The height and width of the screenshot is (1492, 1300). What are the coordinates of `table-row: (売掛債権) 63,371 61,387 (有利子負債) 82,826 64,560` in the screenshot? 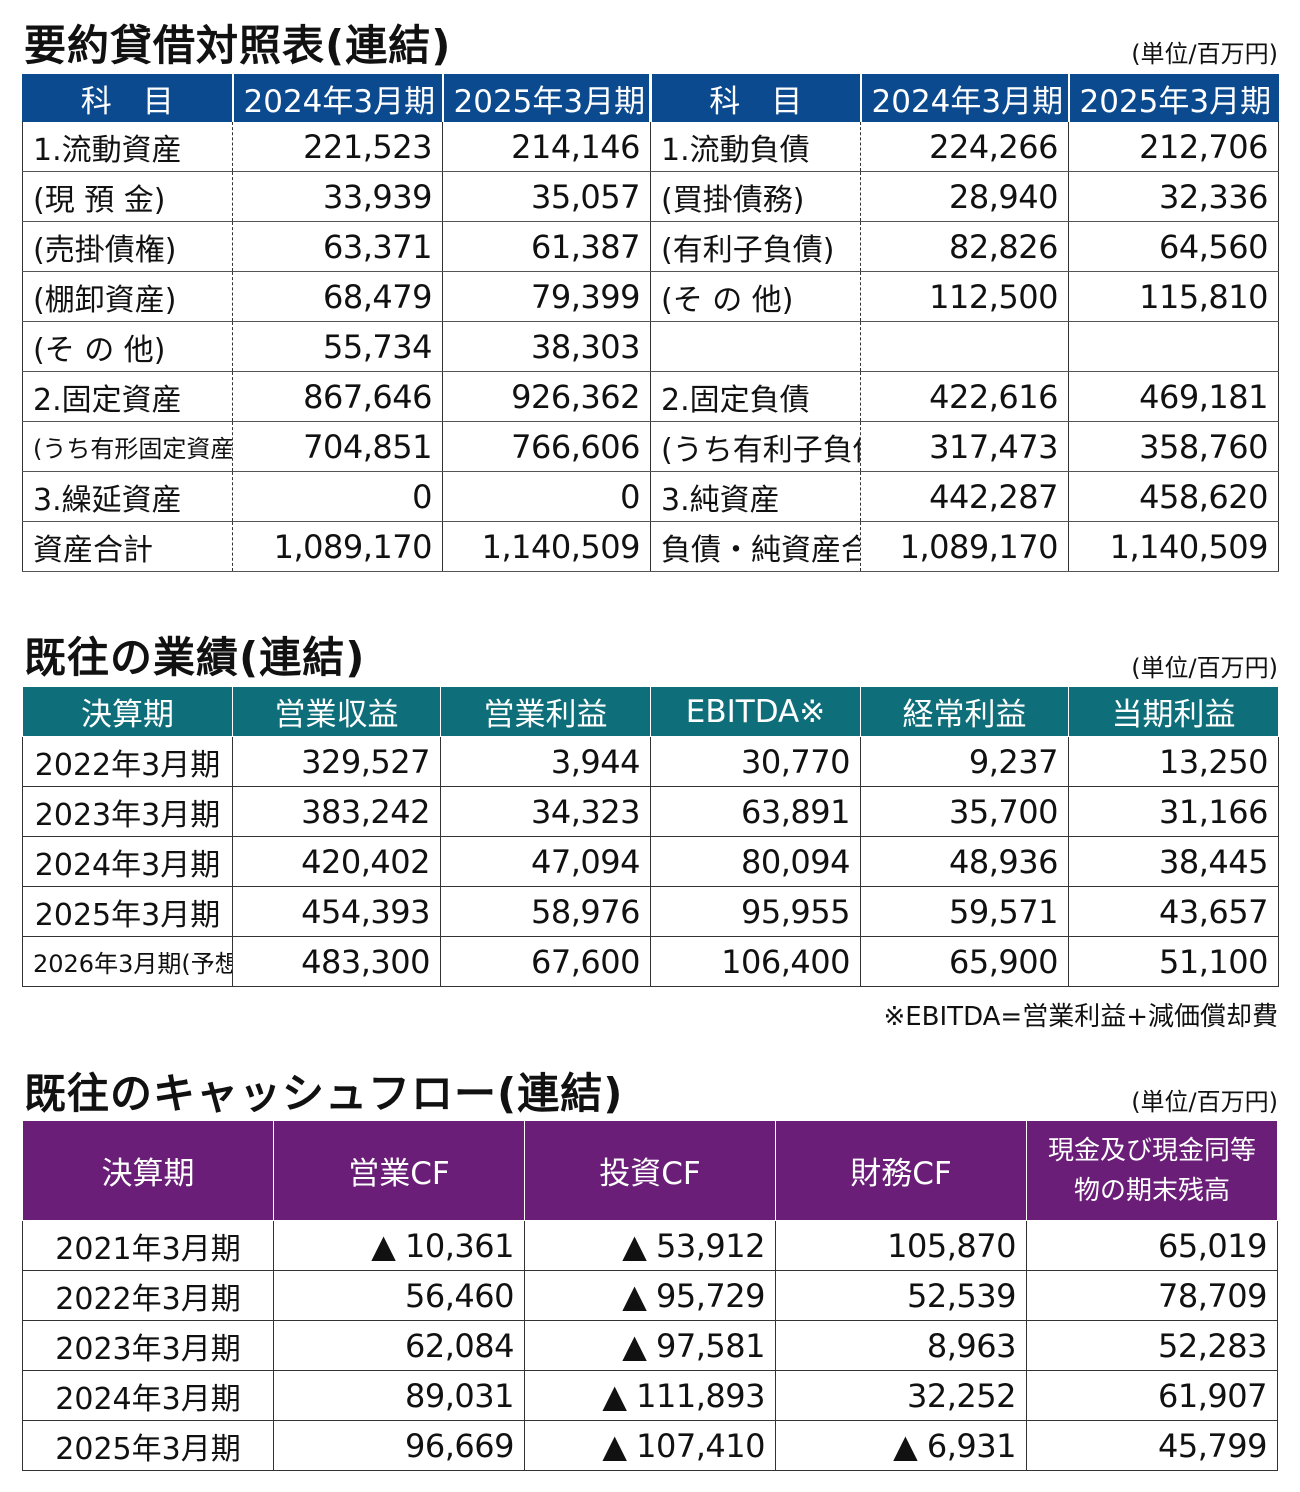 It's located at (650, 246).